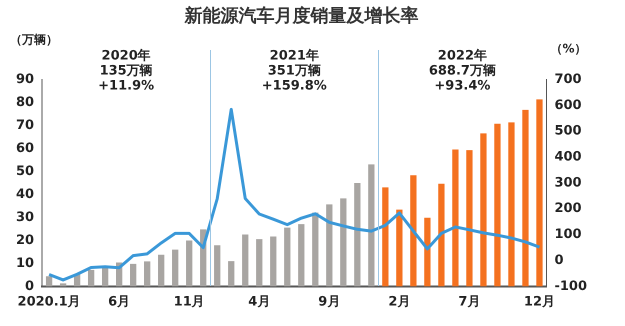 The width and height of the screenshot is (625, 326). Describe the element at coordinates (25, 217) in the screenshot. I see `y-tick-label: 30` at that location.